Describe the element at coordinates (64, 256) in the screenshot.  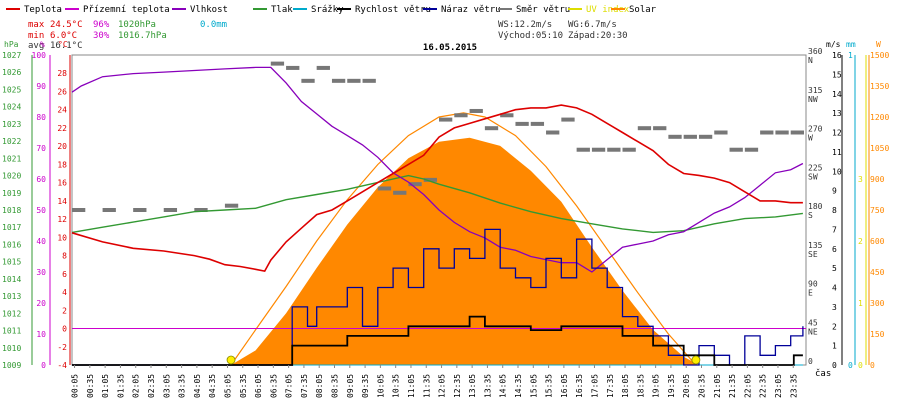
I see `temp-tick: 8` at that location.